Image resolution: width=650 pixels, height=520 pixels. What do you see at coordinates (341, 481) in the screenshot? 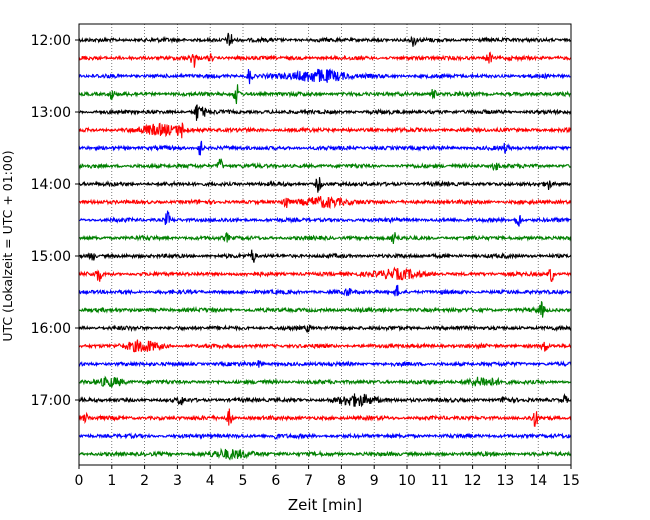
I see `x-tick-label: 8` at bounding box center [341, 481].